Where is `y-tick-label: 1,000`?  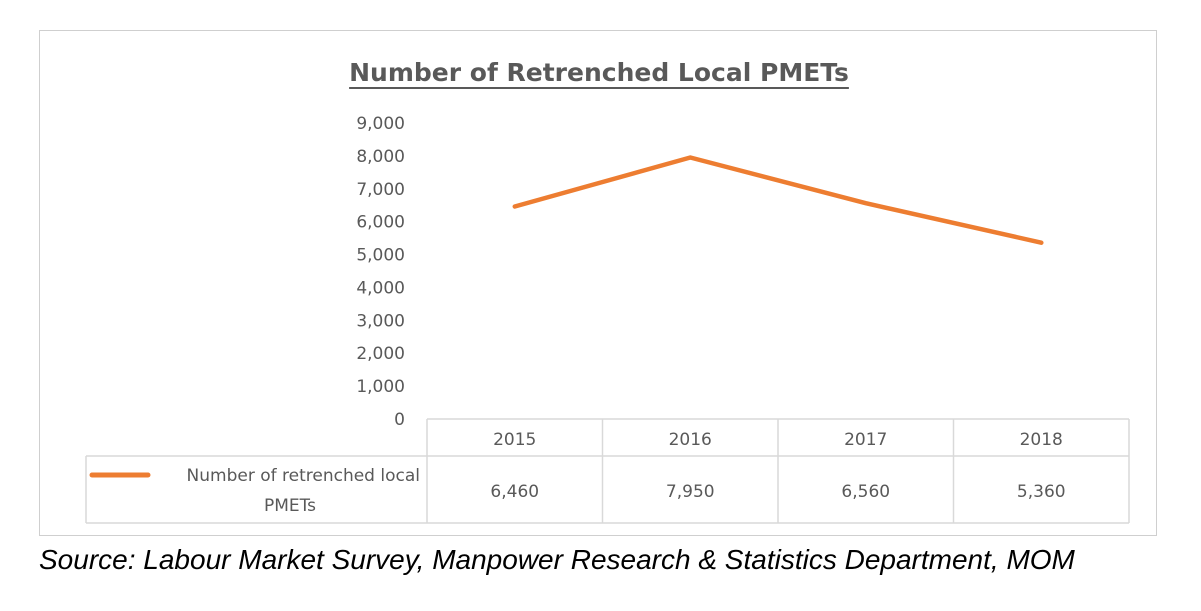
y-tick-label: 1,000 is located at coordinates (380, 387).